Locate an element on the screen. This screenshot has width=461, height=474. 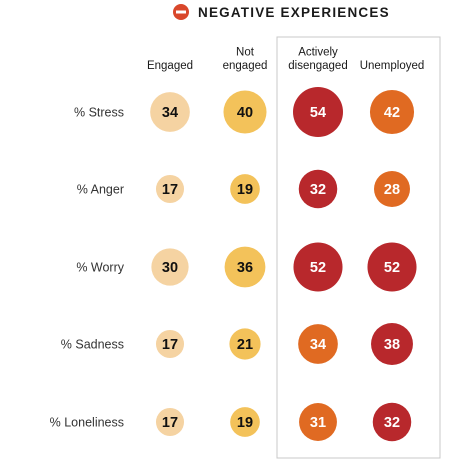
row-label: % Sadness is located at coordinates (92, 345).